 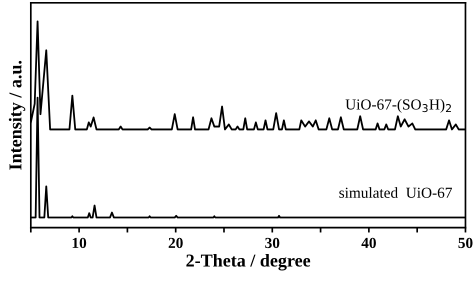 What do you see at coordinates (175, 243) in the screenshot?
I see `x-tick-label: 20` at bounding box center [175, 243].